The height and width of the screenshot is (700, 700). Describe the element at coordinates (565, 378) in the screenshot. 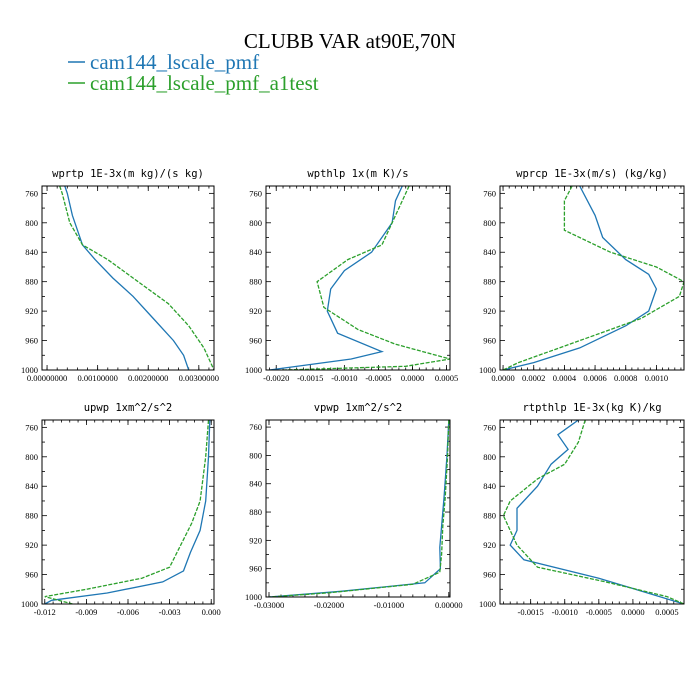

I see `xtick-label: 0.0004` at that location.